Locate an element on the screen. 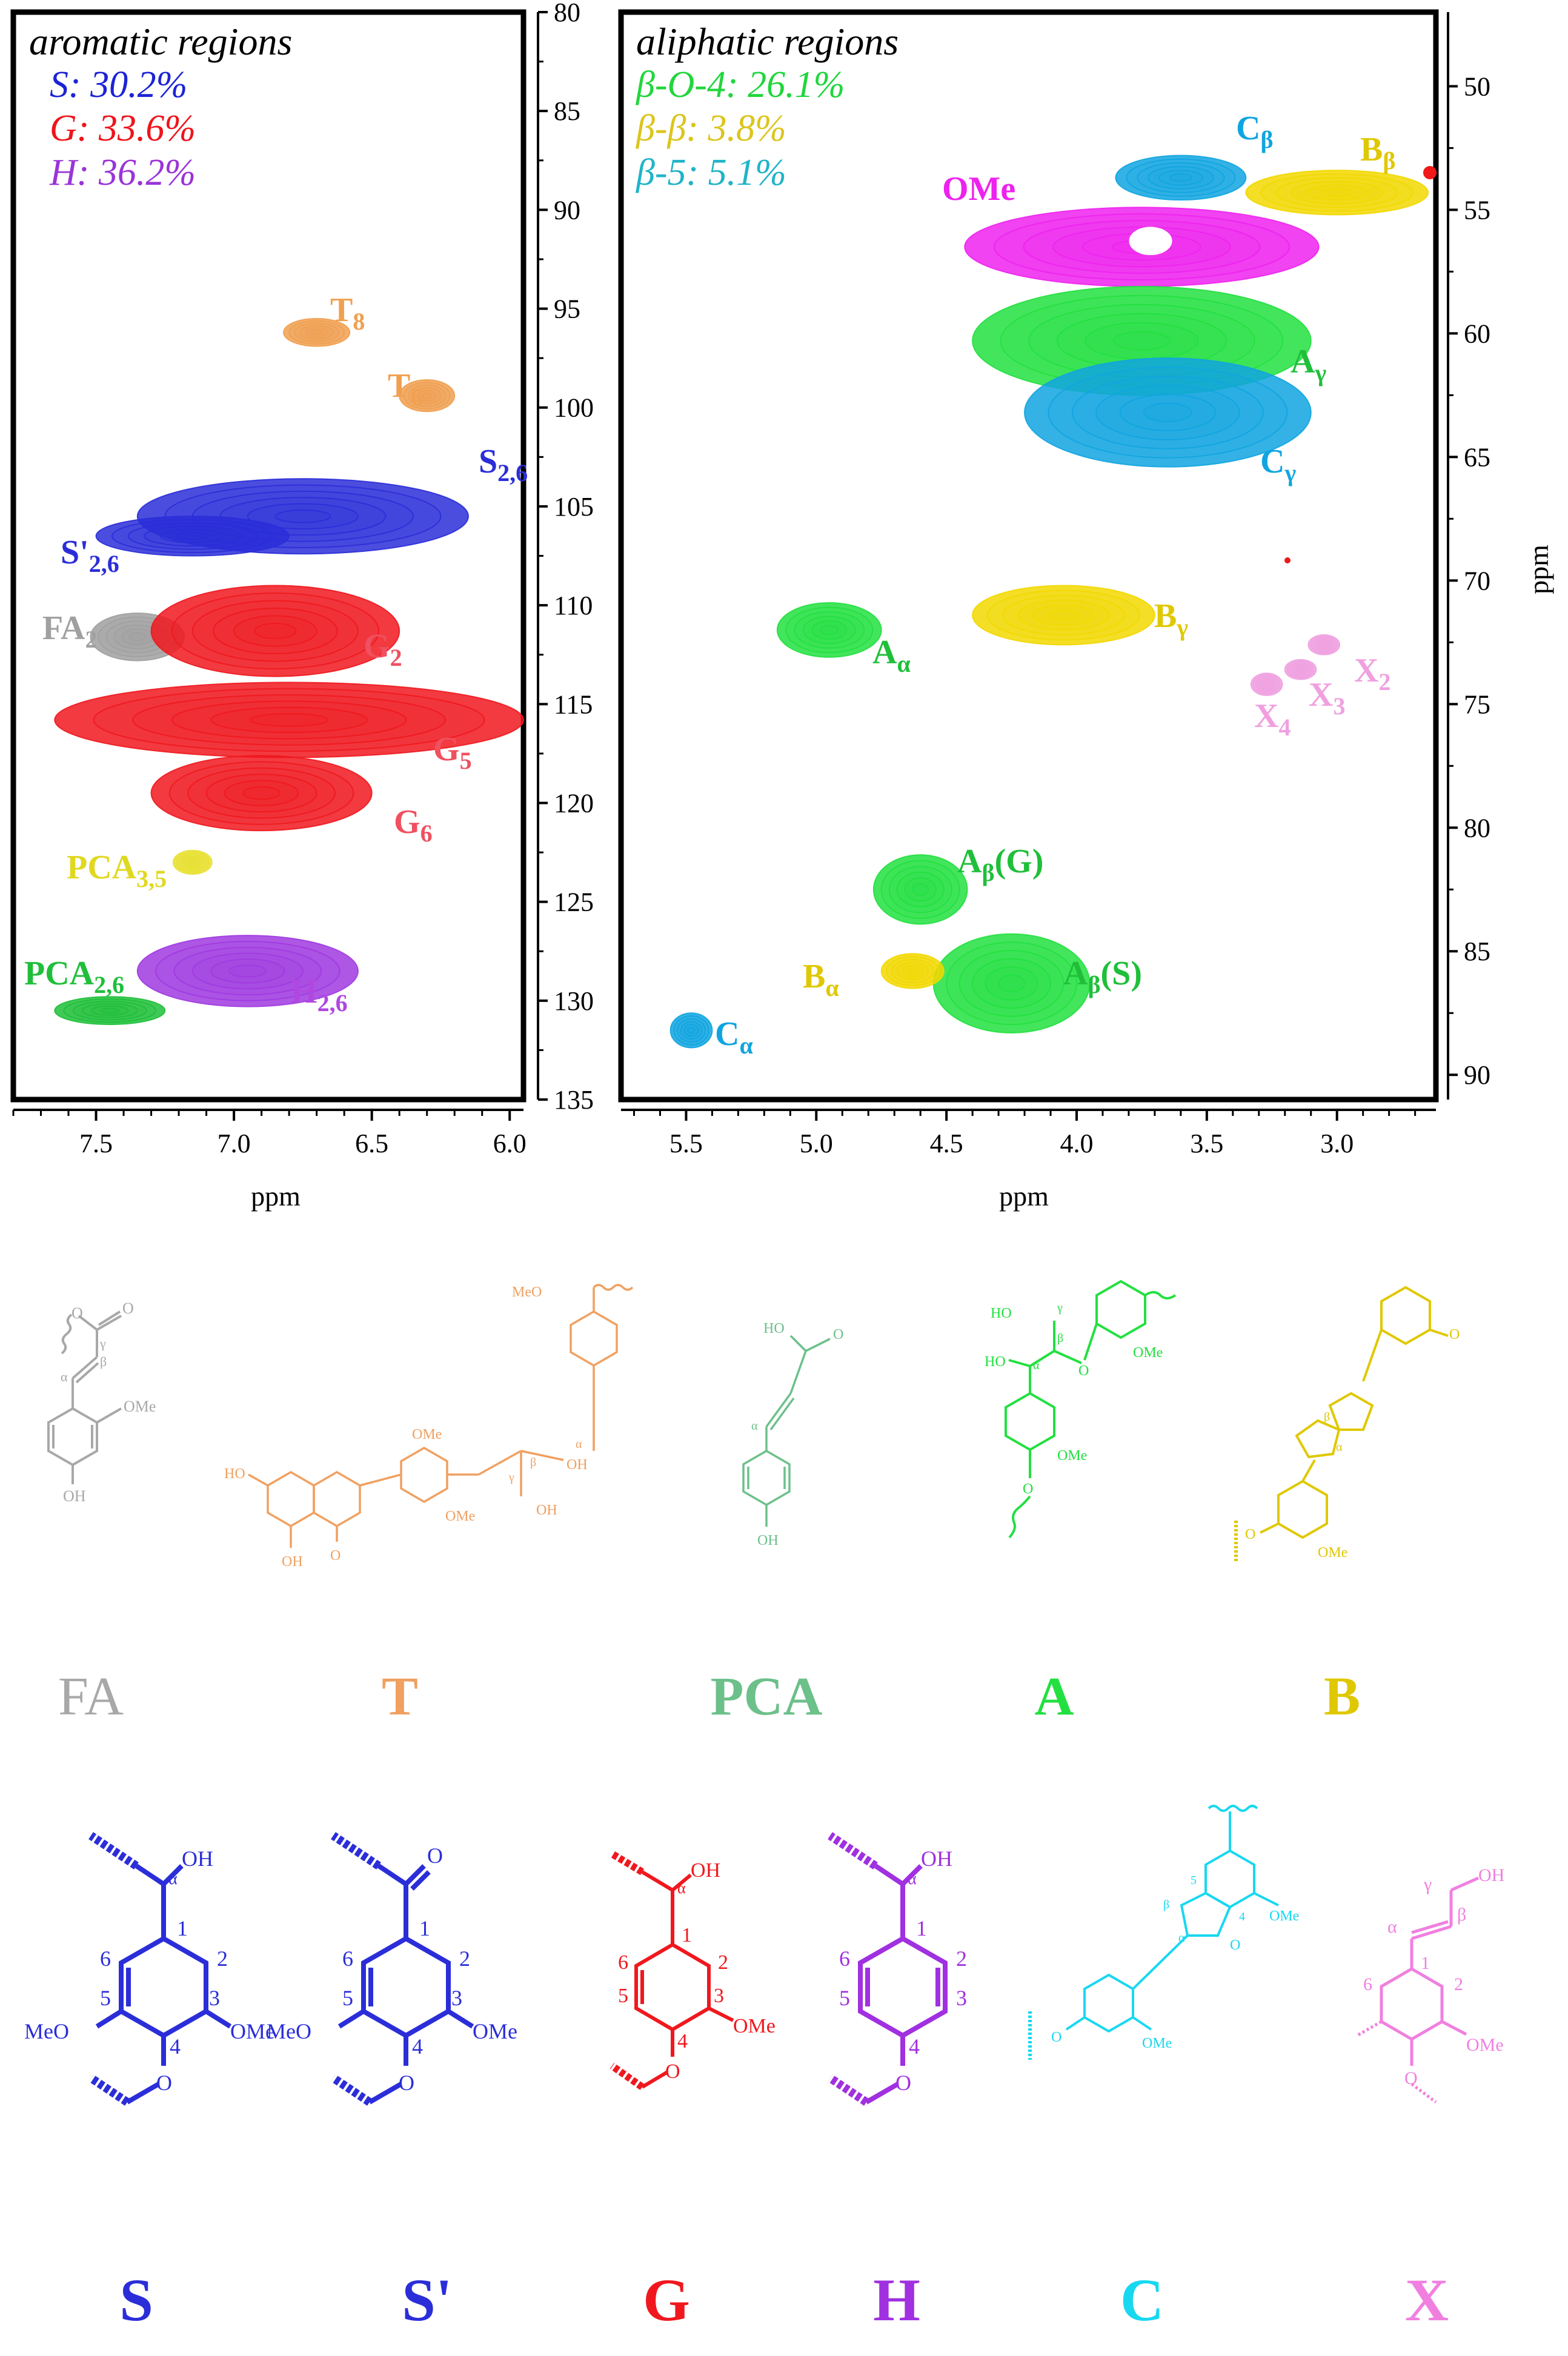 This screenshot has width=1568, height=2356. peak-label-main: B is located at coordinates (814, 976).